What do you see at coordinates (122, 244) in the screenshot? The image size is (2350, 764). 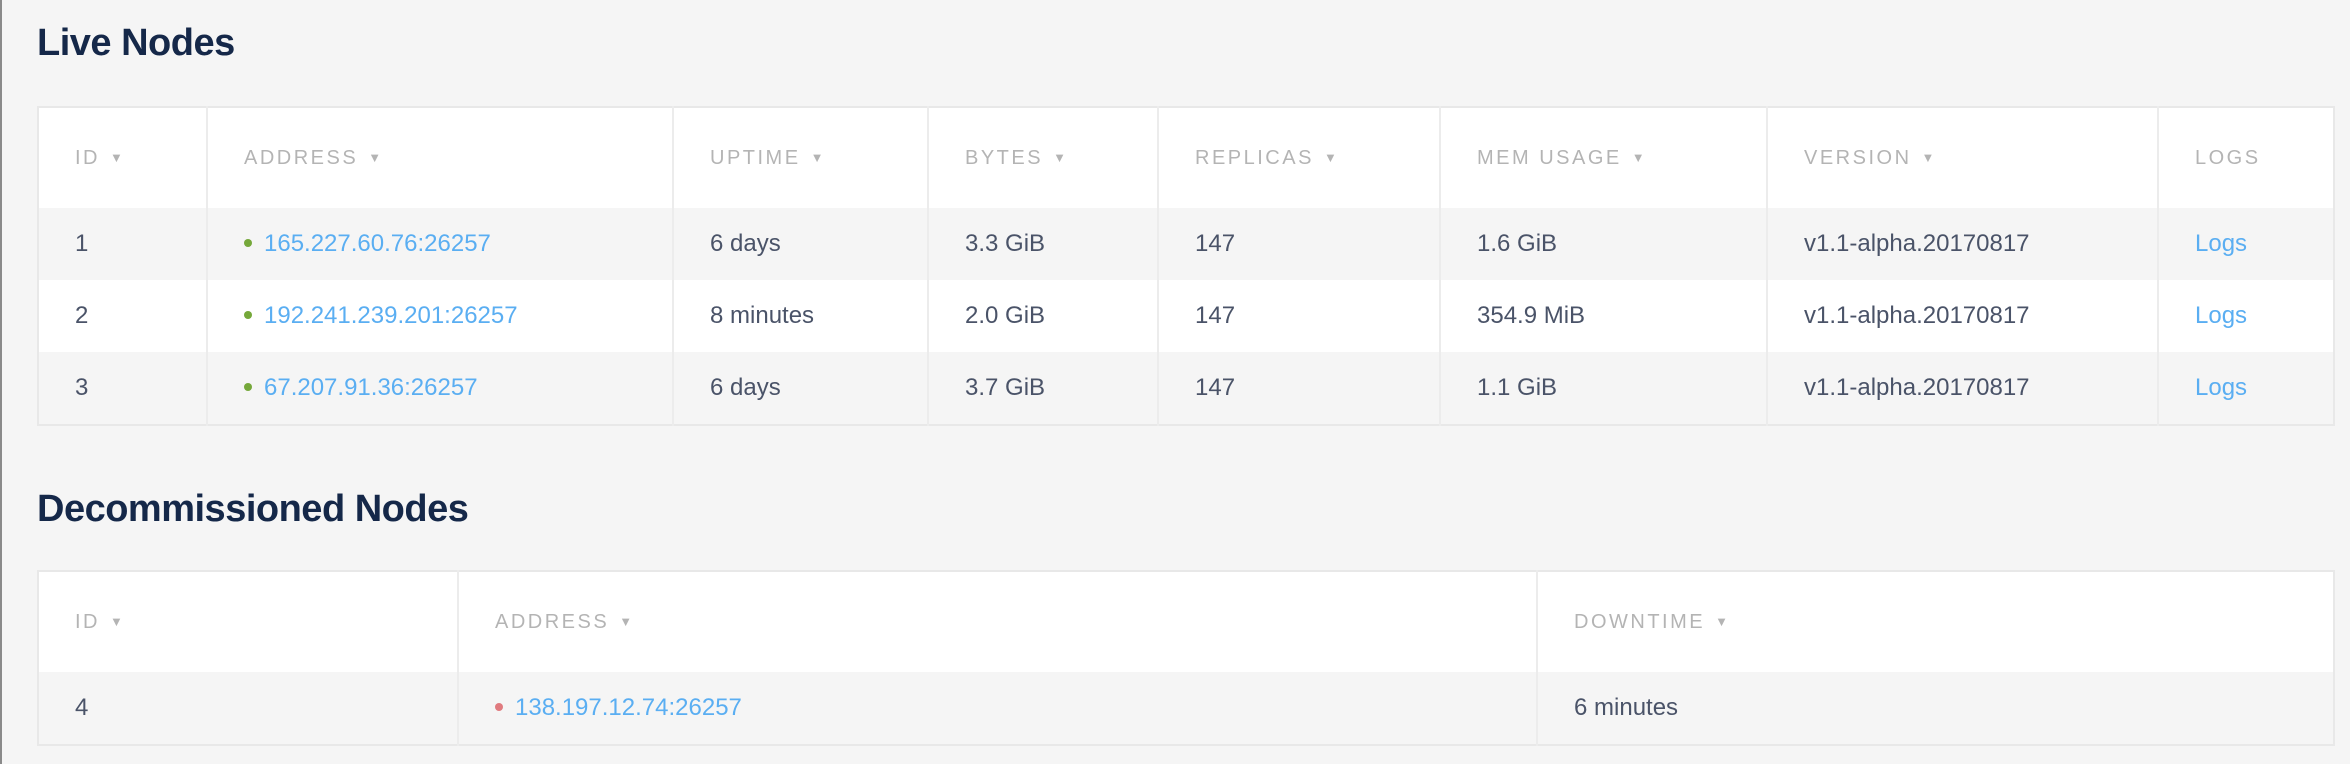 I see `cell-id: 1` at bounding box center [122, 244].